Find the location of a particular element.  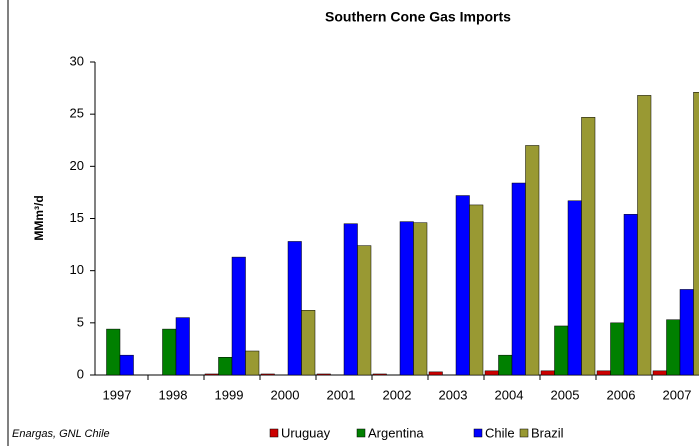

x-tick-label: 2007 is located at coordinates (677, 394).